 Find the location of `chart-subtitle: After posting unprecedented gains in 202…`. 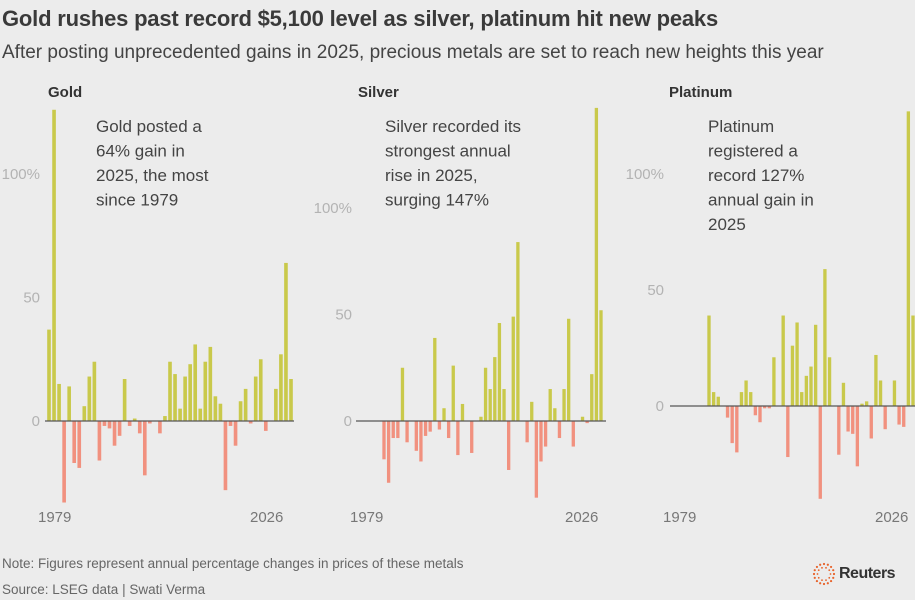

chart-subtitle: After posting unprecedented gains in 202… is located at coordinates (413, 52).